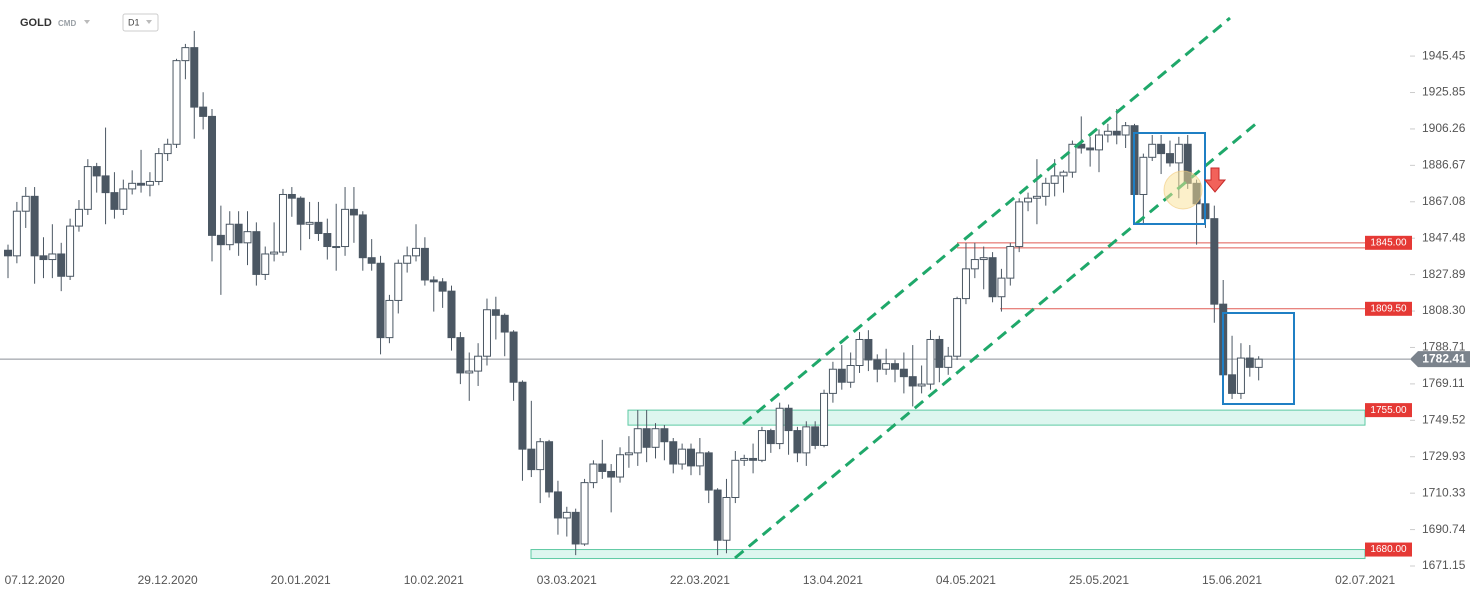 The image size is (1482, 598). Describe the element at coordinates (1444, 529) in the screenshot. I see `y-tick-label: 1690.74` at that location.